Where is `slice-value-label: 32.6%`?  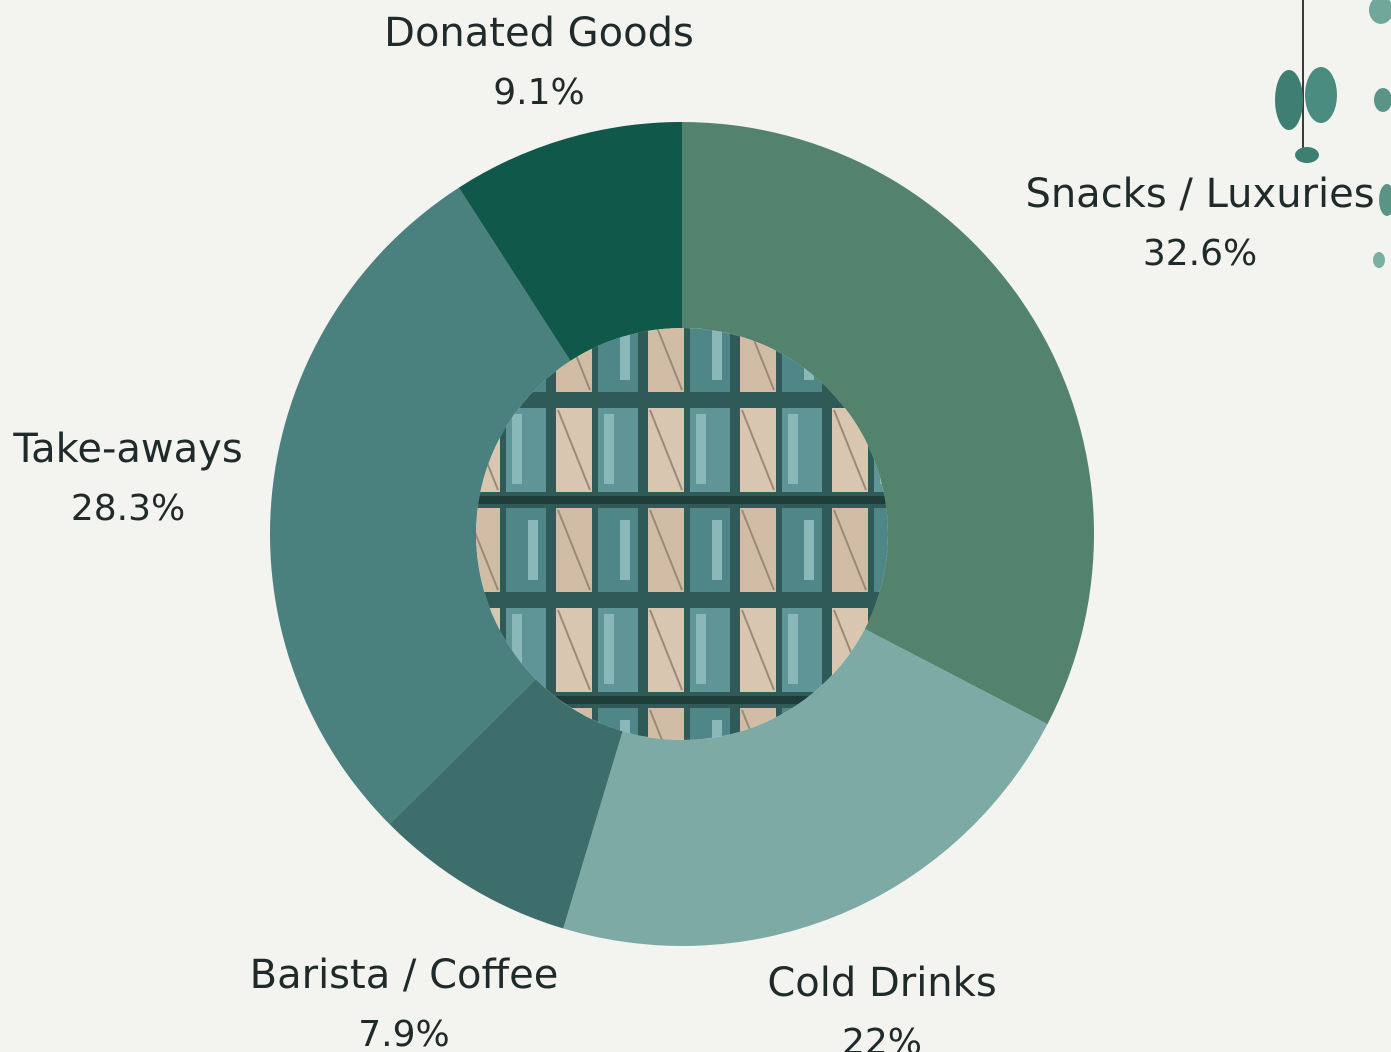 slice-value-label: 32.6% is located at coordinates (1200, 253).